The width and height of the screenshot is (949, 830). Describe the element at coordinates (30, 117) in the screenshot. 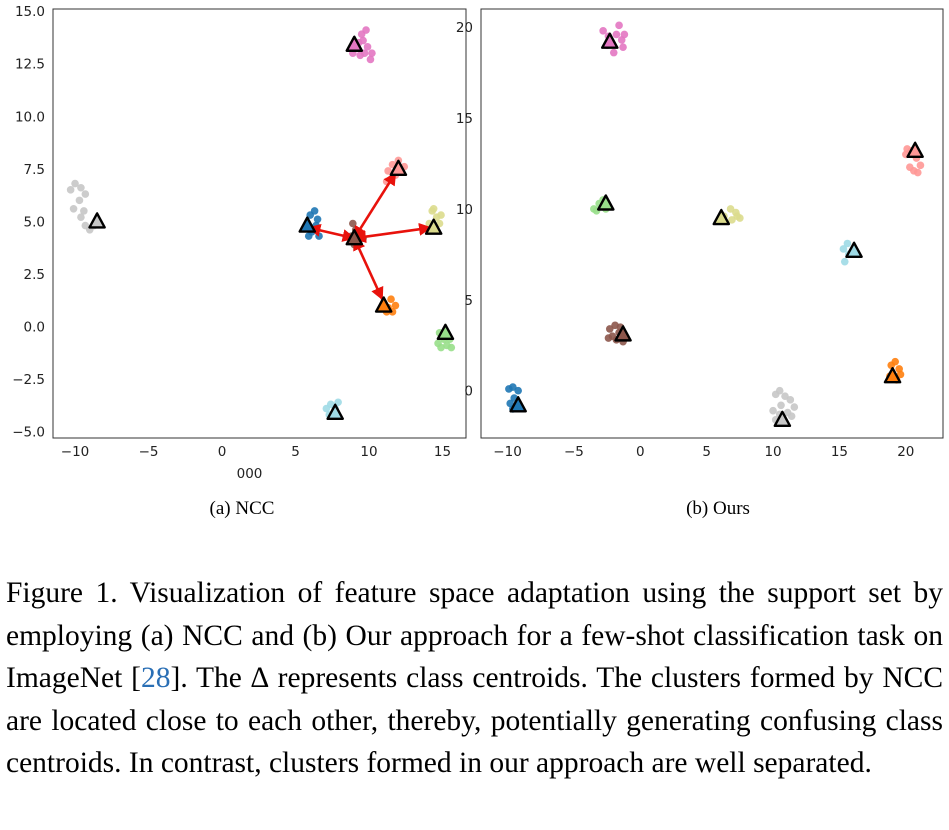

I see `y-tick-label: 10.0` at that location.